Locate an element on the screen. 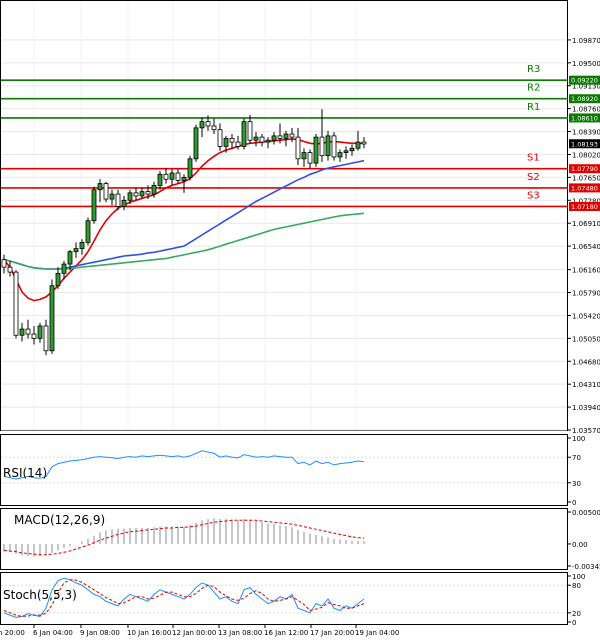  price-tick-label: 1.05050 is located at coordinates (586, 339).